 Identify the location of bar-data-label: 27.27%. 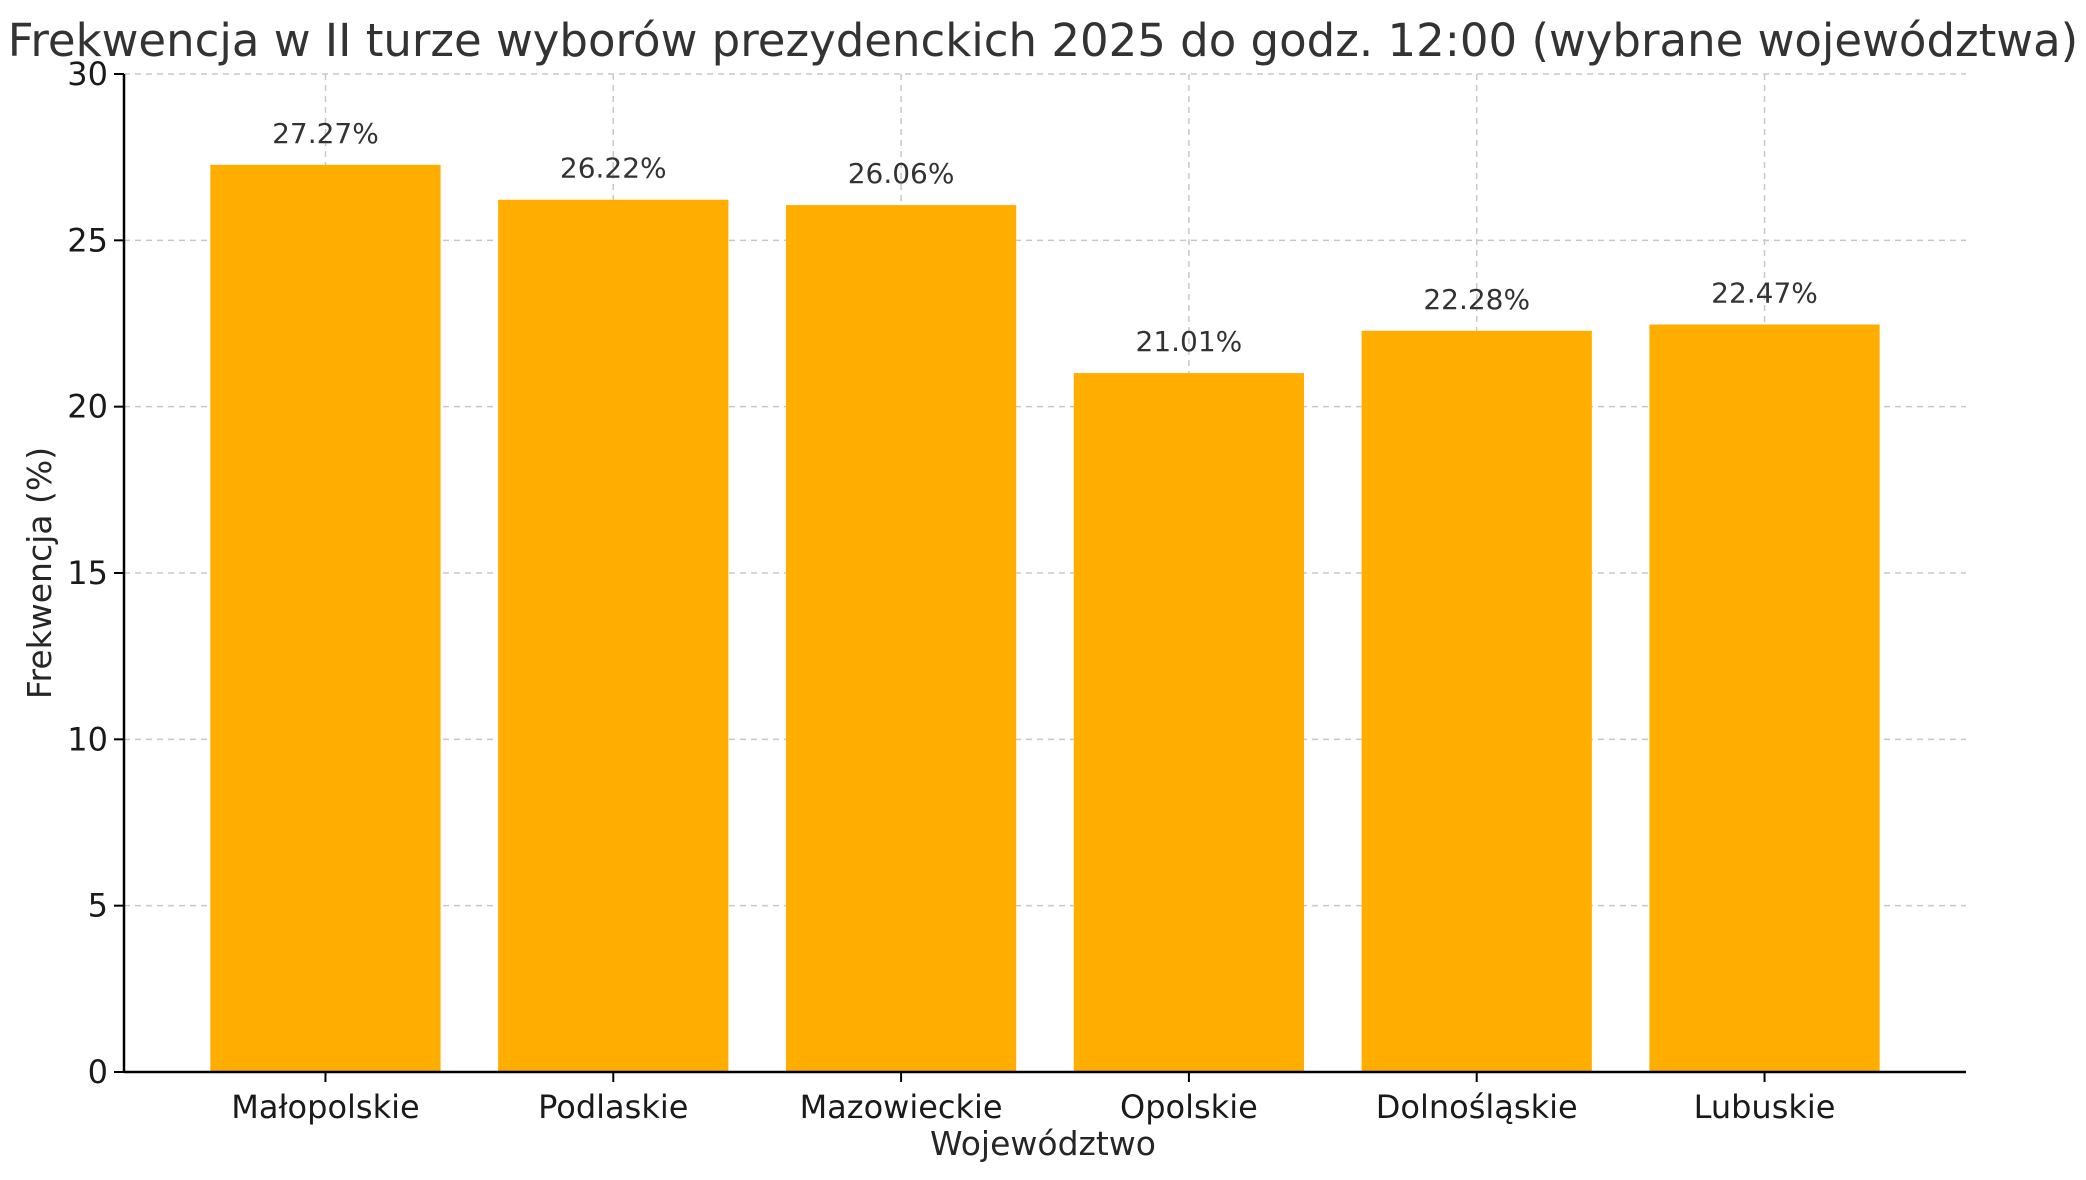
(325, 133).